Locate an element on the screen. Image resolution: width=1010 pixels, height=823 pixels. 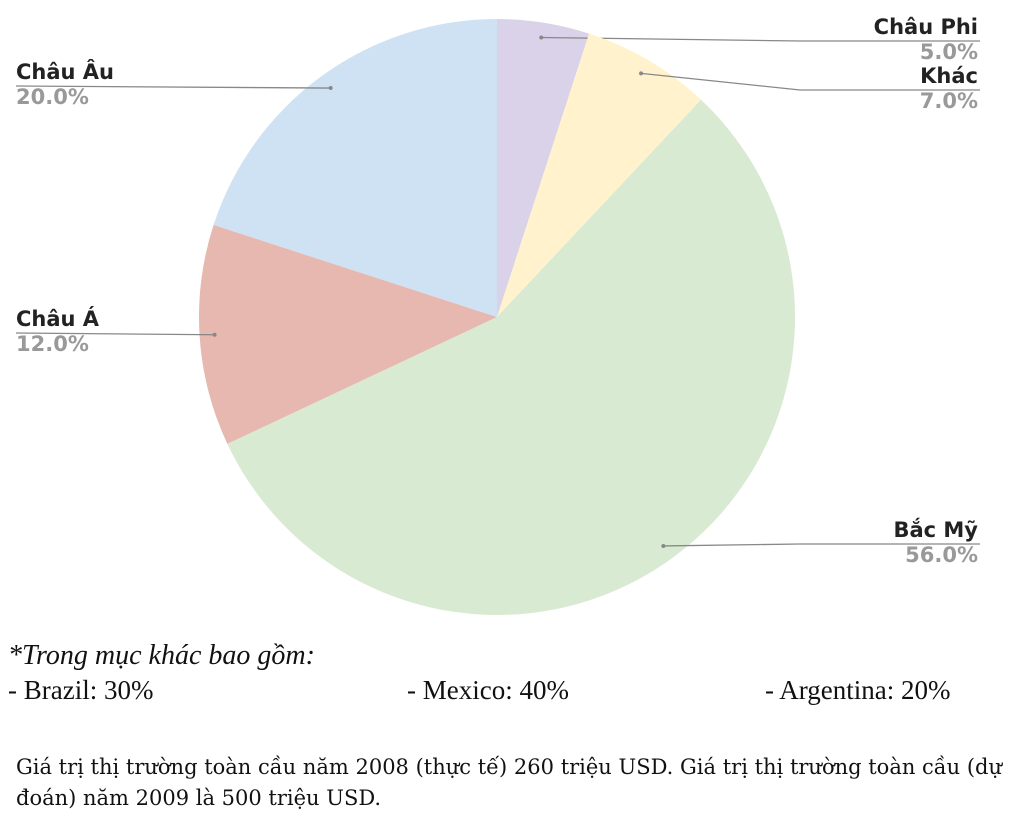
slice-label: Châu Âu is located at coordinates (65, 71).